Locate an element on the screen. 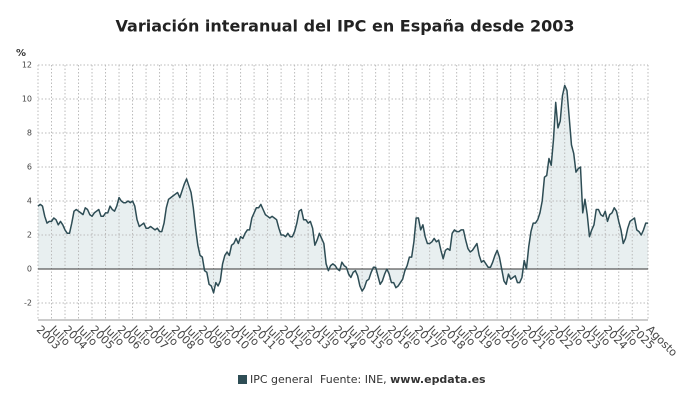 Image resolution: width=690 pixels, height=405 pixels. y-tick-label: 10 is located at coordinates (27, 99).